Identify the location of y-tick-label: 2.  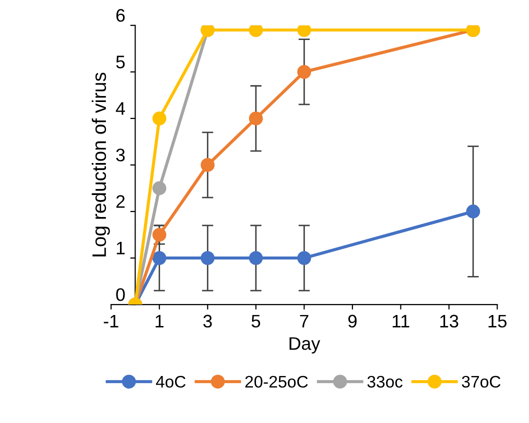
(120, 201).